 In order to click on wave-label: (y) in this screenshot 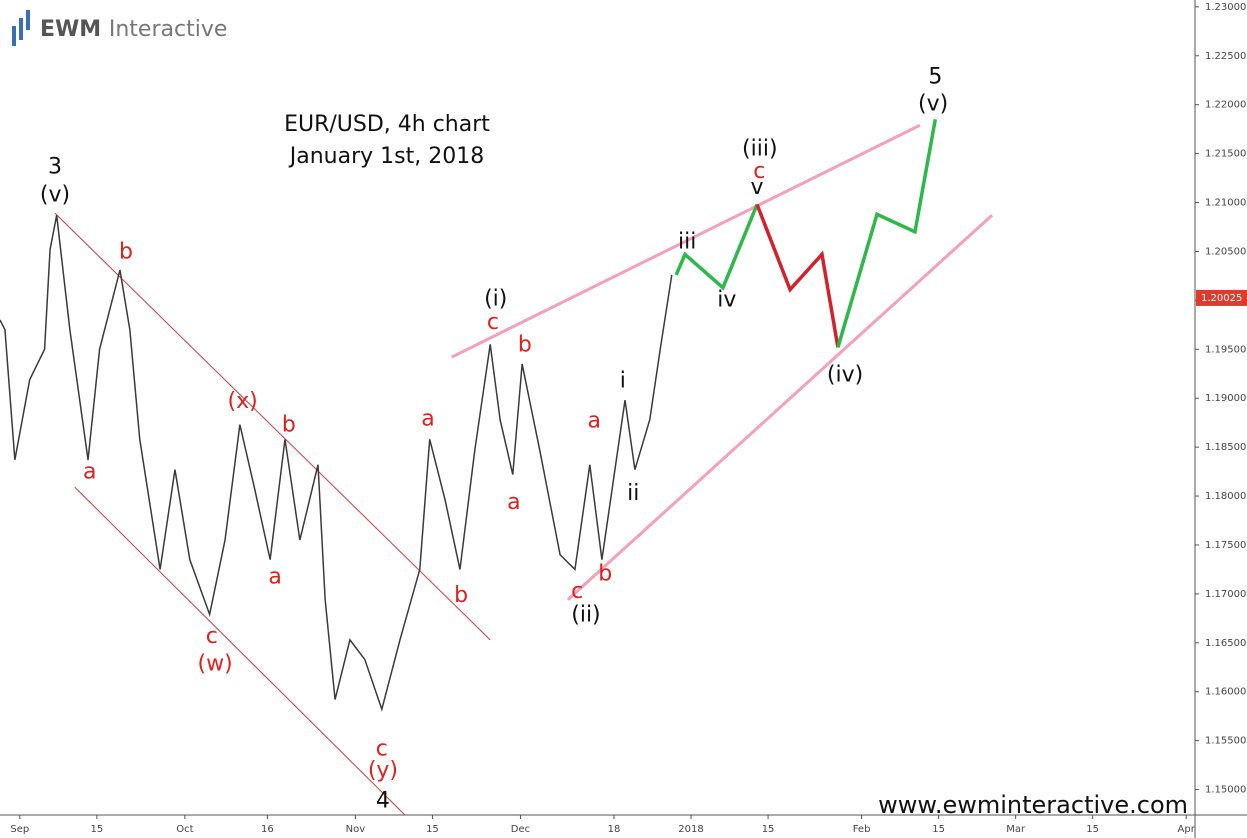, I will do `click(383, 770)`.